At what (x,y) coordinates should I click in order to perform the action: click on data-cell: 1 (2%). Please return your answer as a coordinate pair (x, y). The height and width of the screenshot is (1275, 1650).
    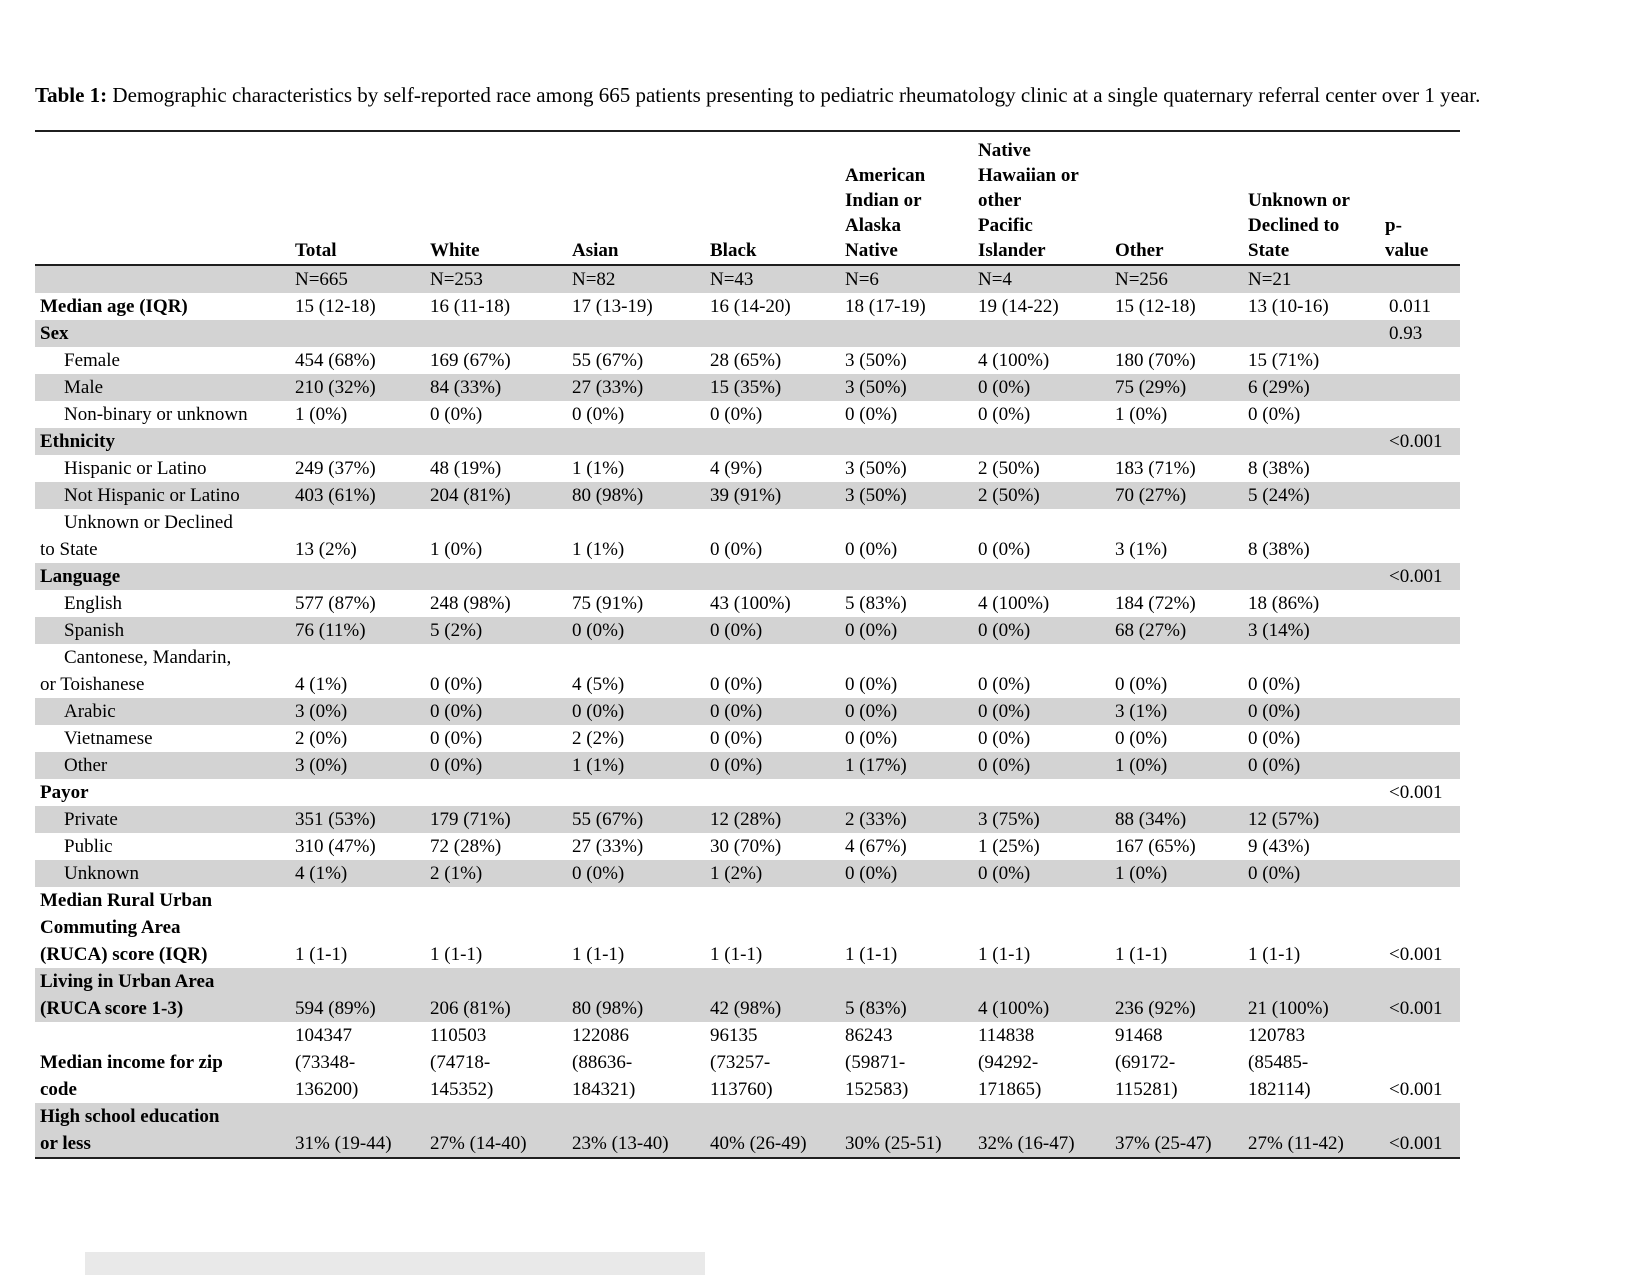
    Looking at the image, I should click on (736, 873).